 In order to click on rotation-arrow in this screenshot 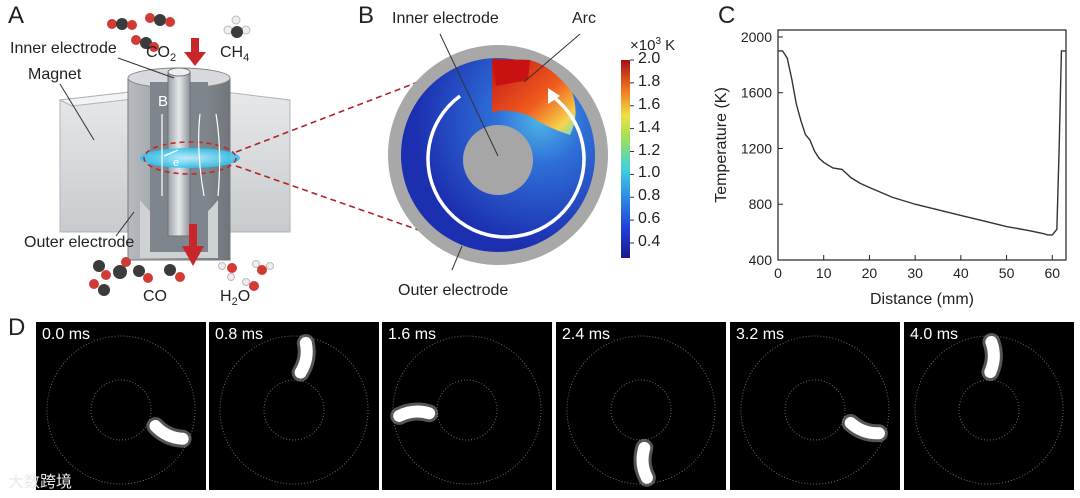, I will do `click(506, 166)`.